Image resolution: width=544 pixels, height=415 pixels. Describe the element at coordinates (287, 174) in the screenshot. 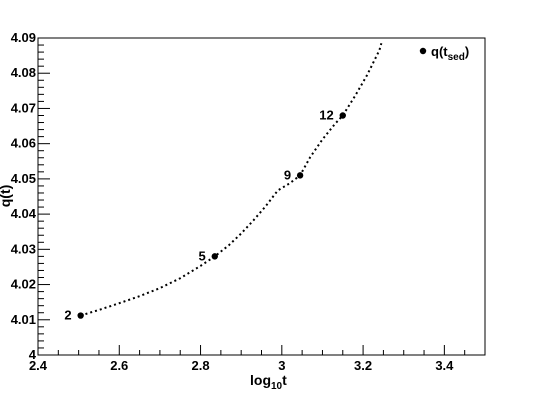

I see `data-point-label: 9` at that location.